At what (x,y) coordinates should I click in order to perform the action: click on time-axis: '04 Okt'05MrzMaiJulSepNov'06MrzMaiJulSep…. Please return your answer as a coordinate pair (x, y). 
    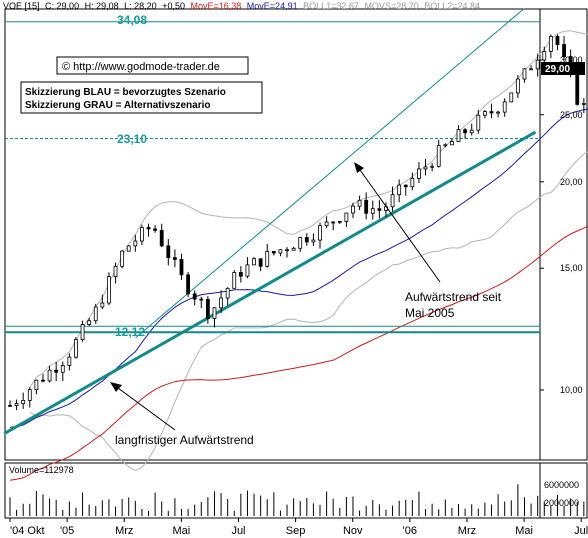
    Looking at the image, I should click on (298, 527).